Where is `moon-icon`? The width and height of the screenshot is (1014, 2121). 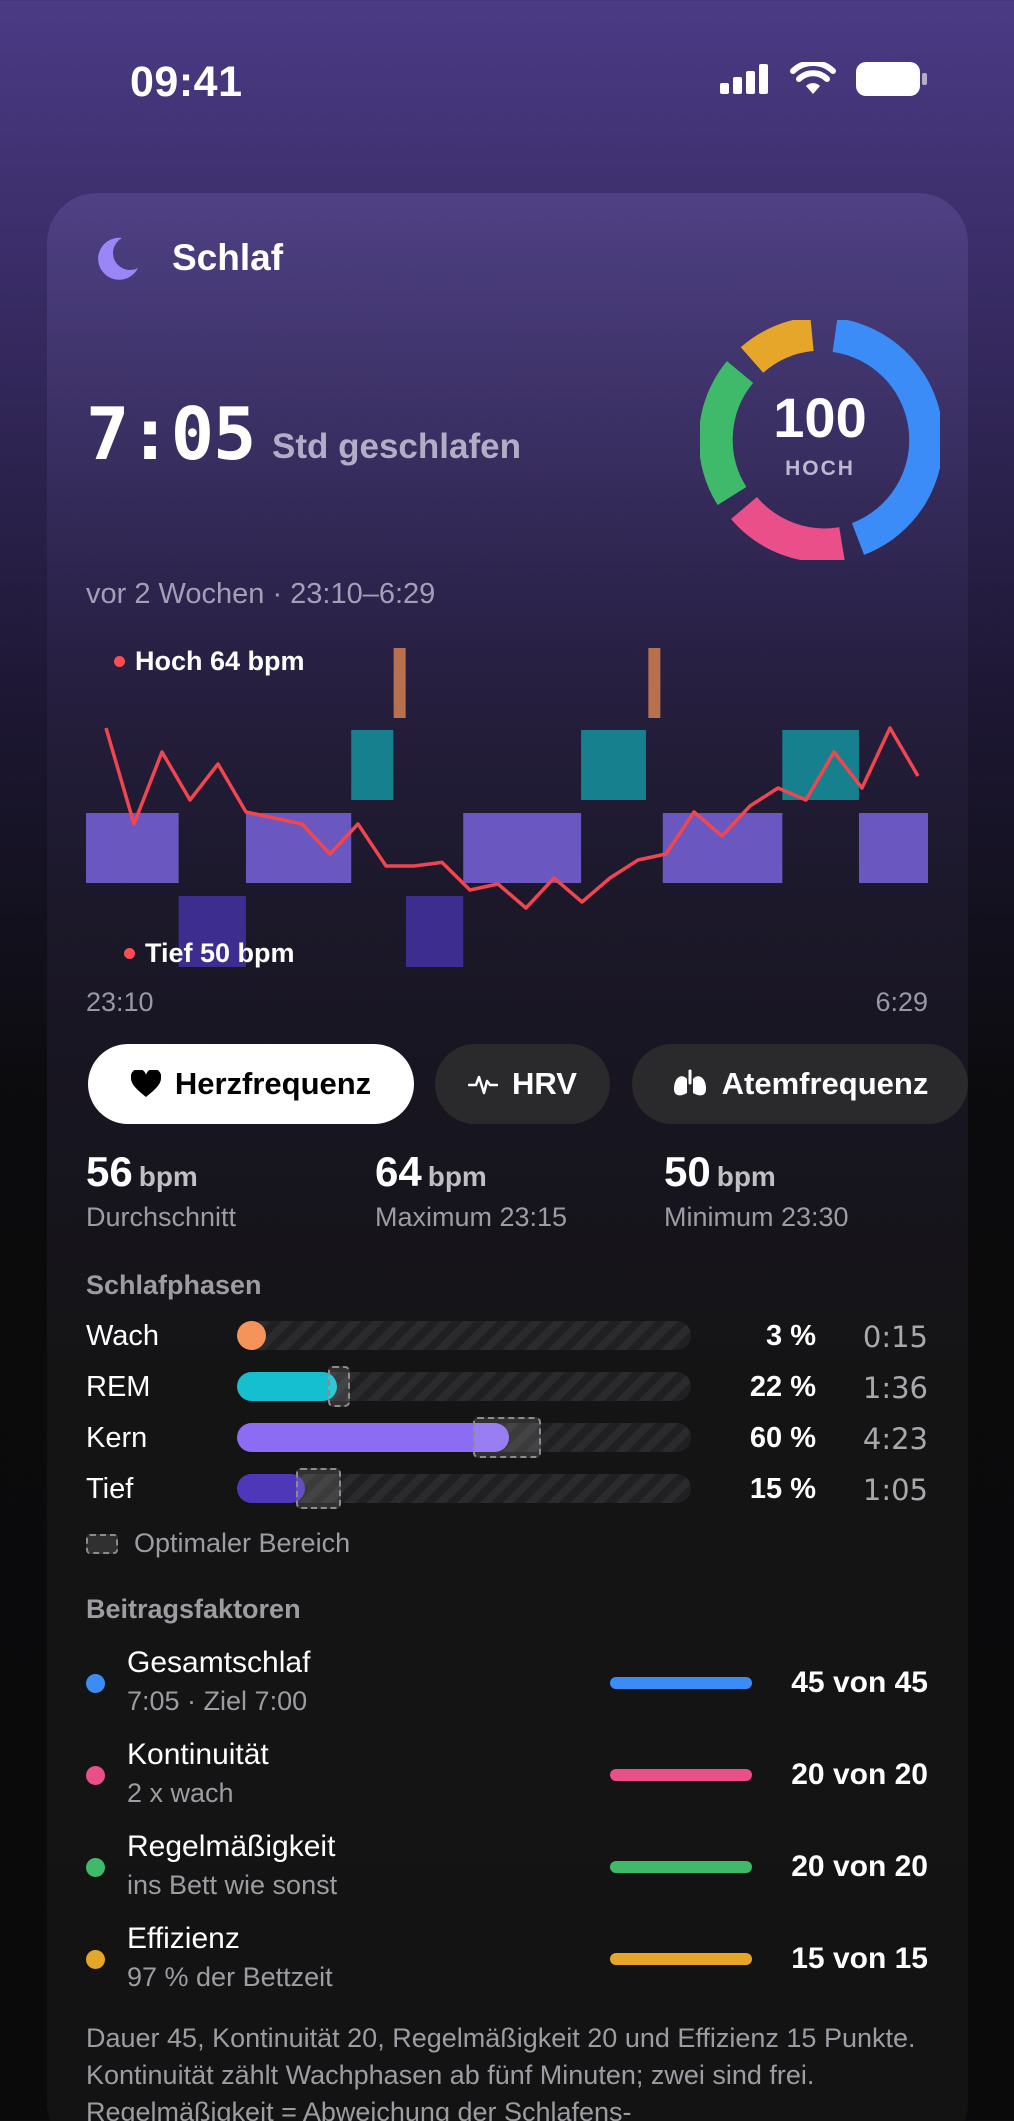 moon-icon is located at coordinates (118, 258).